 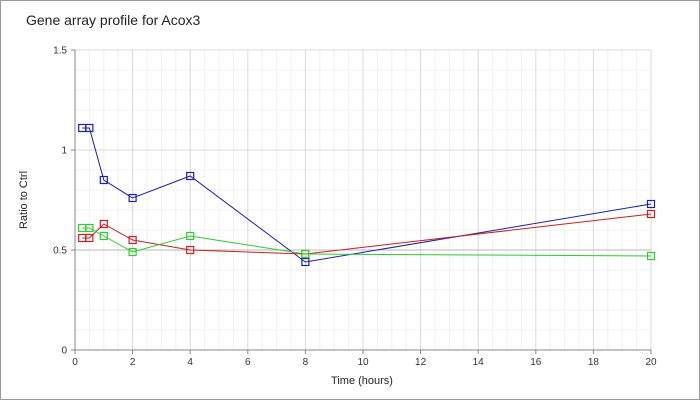 What do you see at coordinates (479, 362) in the screenshot?
I see `x-tick-label: 14` at bounding box center [479, 362].